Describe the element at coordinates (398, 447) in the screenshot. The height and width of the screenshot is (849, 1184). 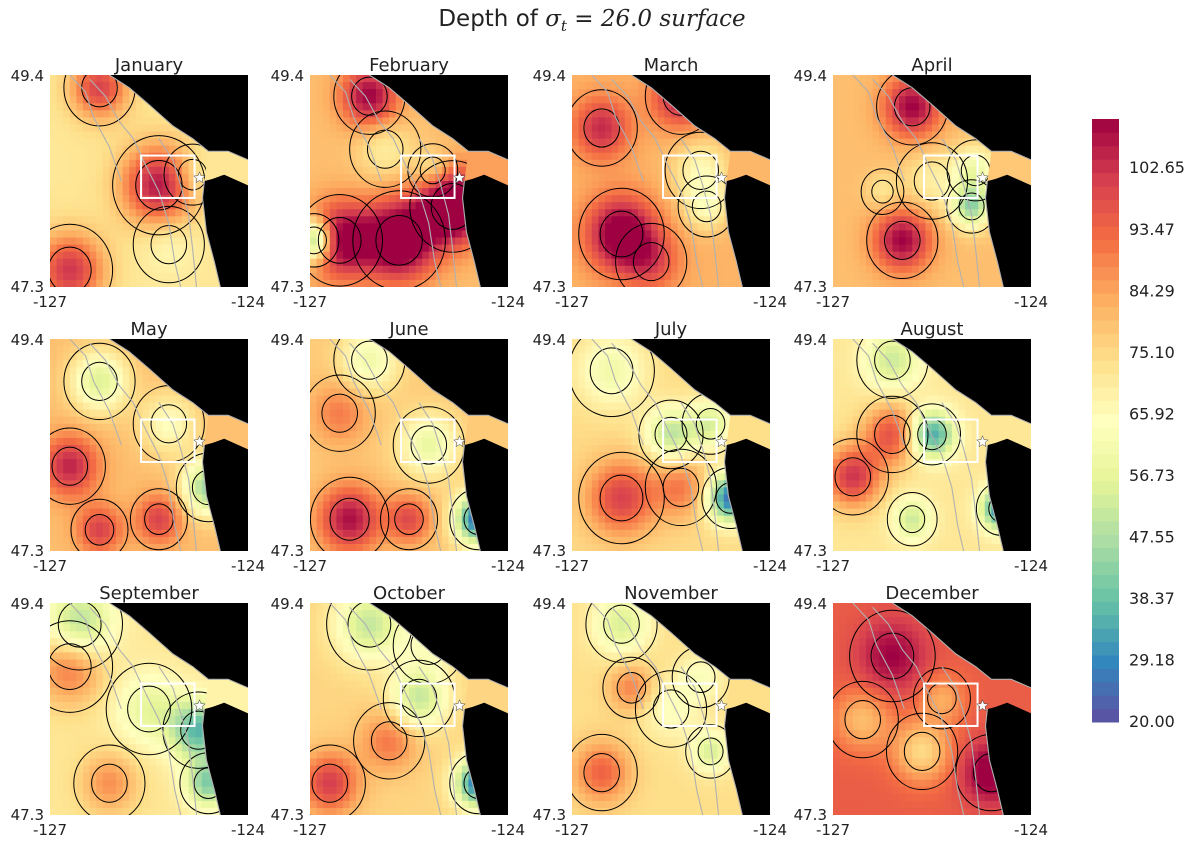
I see `panel-june: June 49.4 47.3-127 -124` at that location.